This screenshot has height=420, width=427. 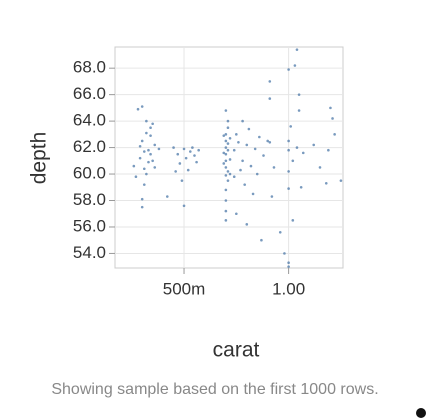 What do you see at coordinates (89, 173) in the screenshot?
I see `y-tick-label: 60.0` at bounding box center [89, 173].